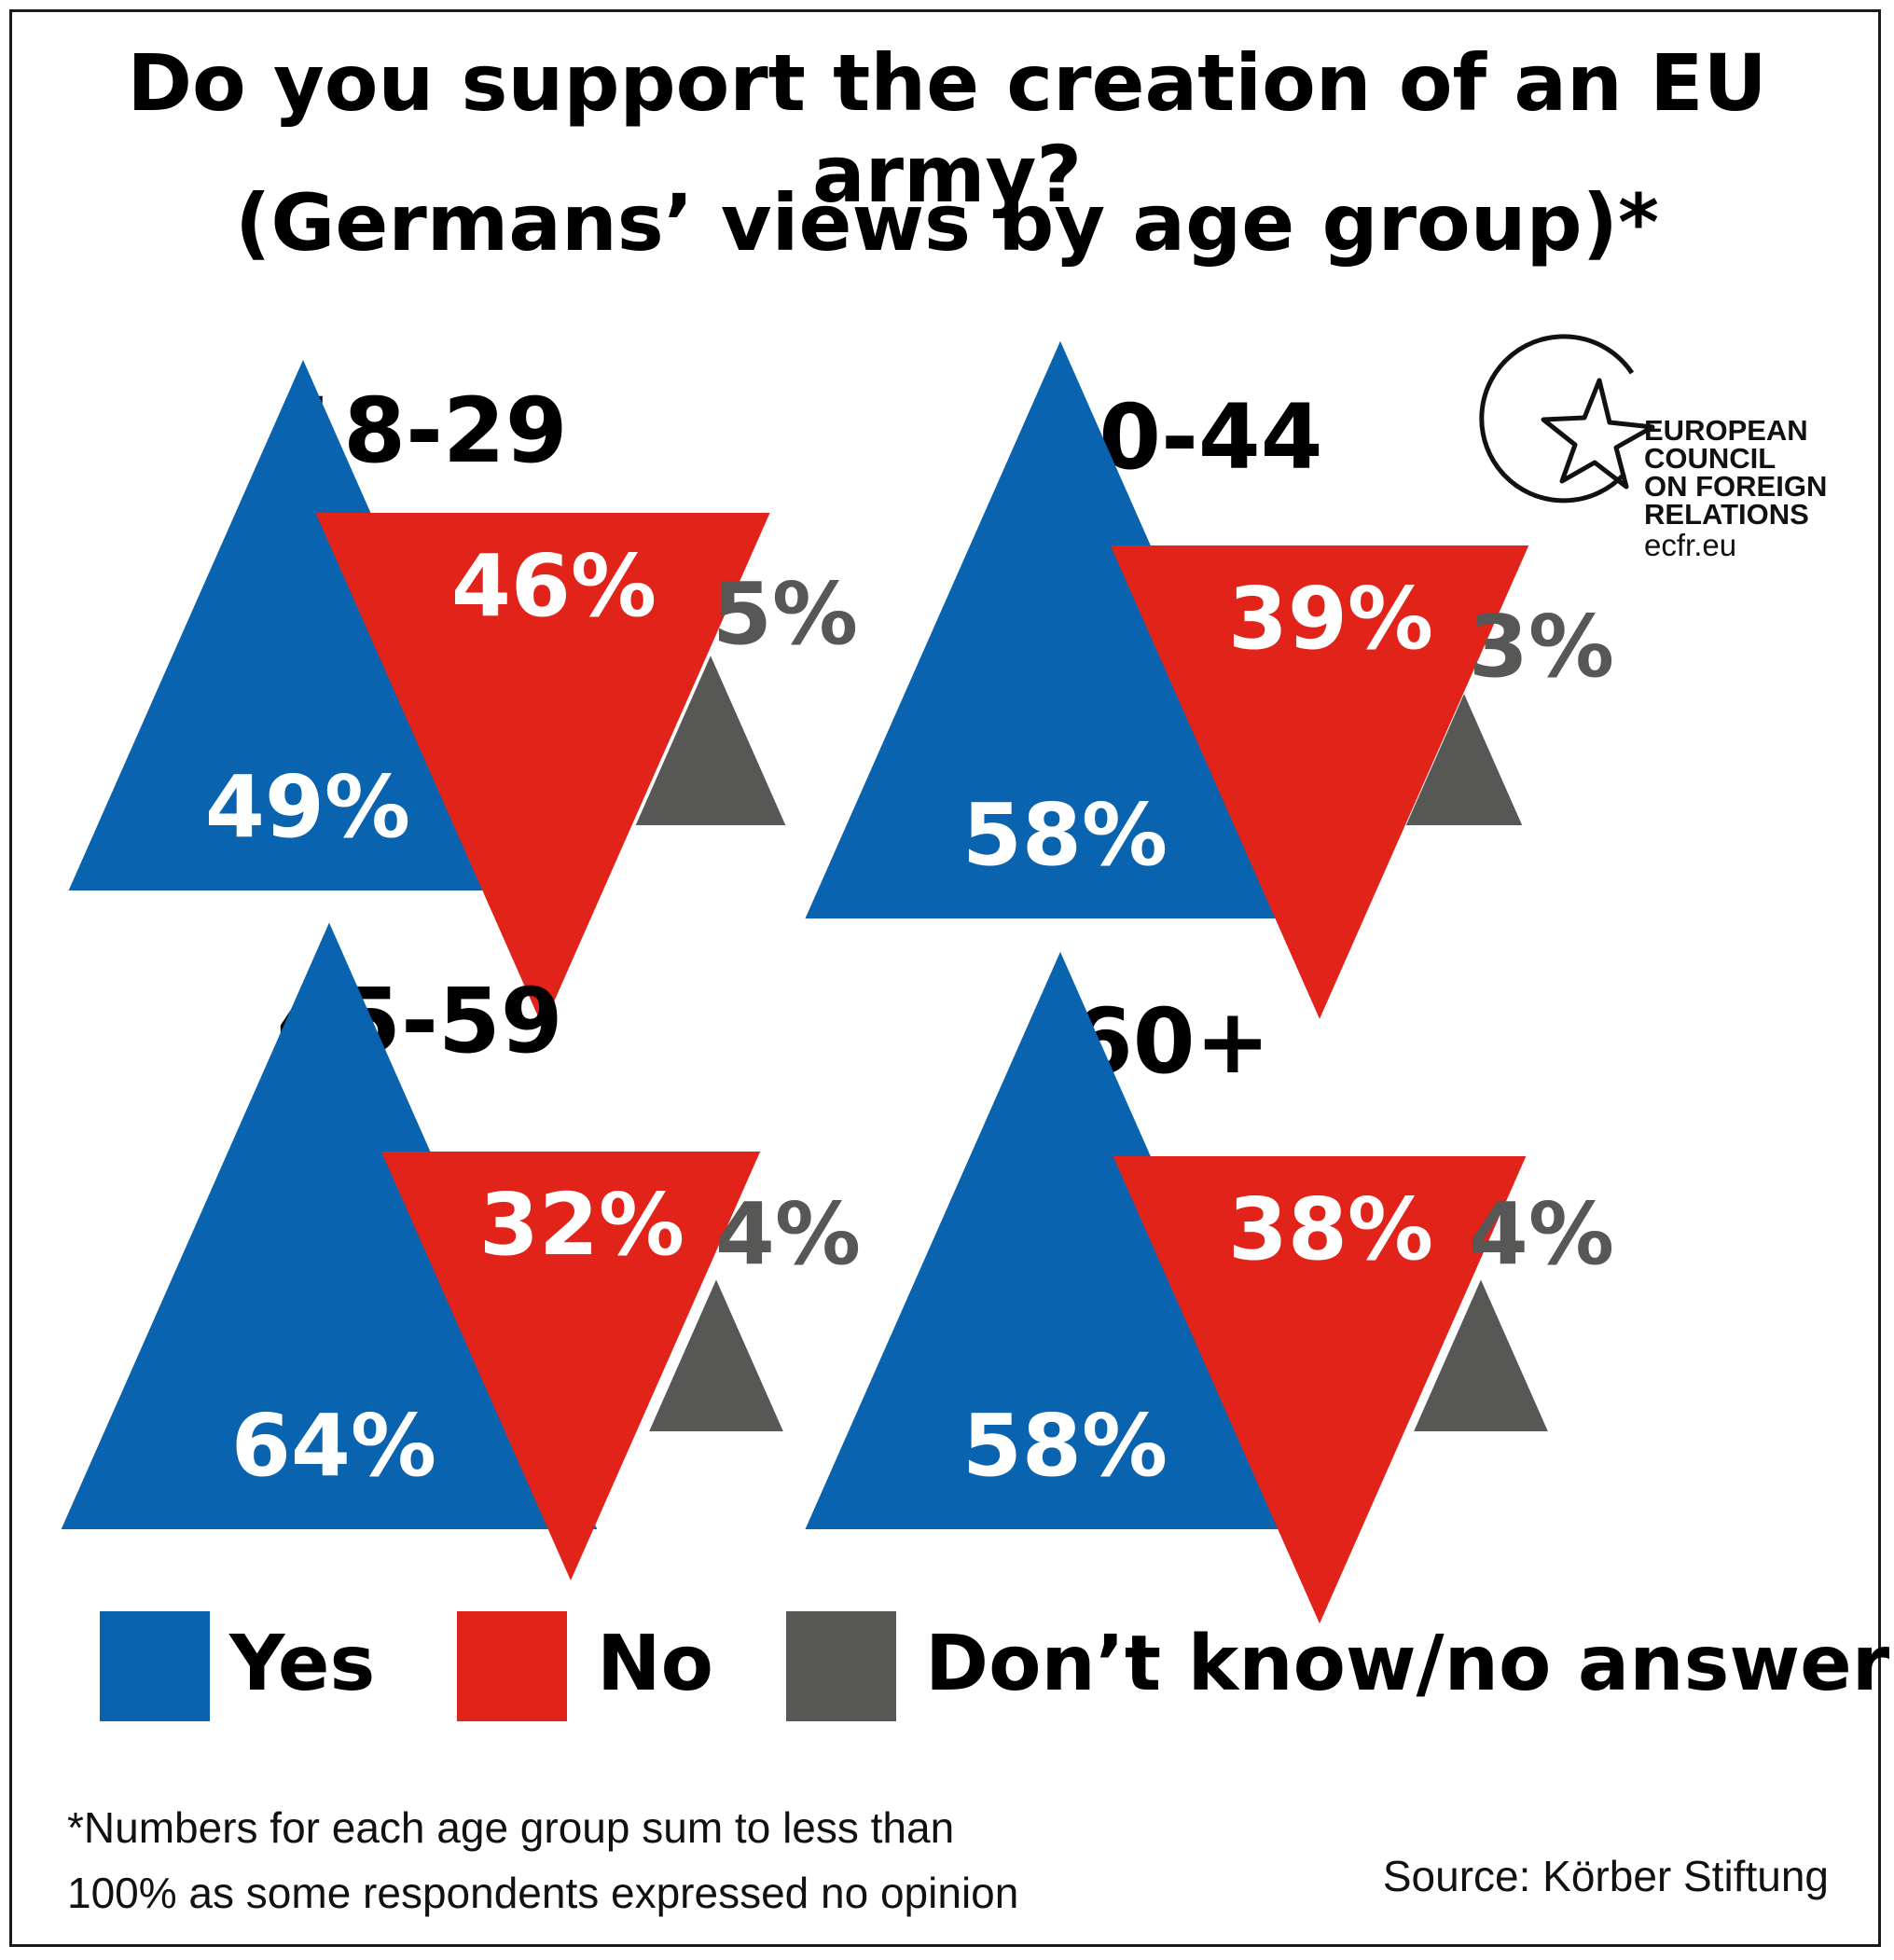 This screenshot has width=1894, height=1960. Describe the element at coordinates (333, 1446) in the screenshot. I see `yes-value-label: 64%` at that location.